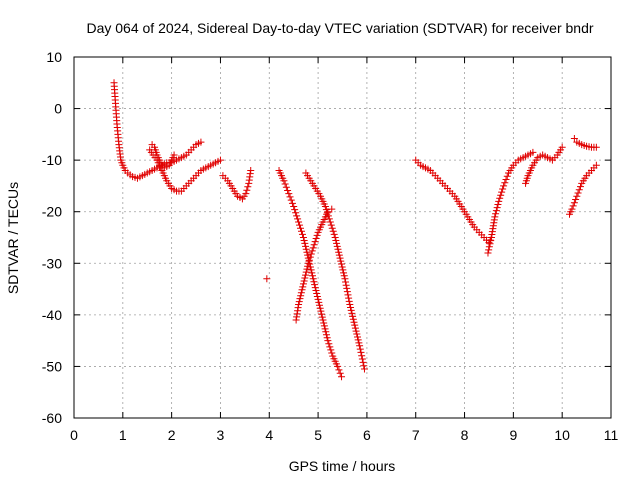  Describe the element at coordinates (269, 435) in the screenshot. I see `x-tick-label: 4` at that location.